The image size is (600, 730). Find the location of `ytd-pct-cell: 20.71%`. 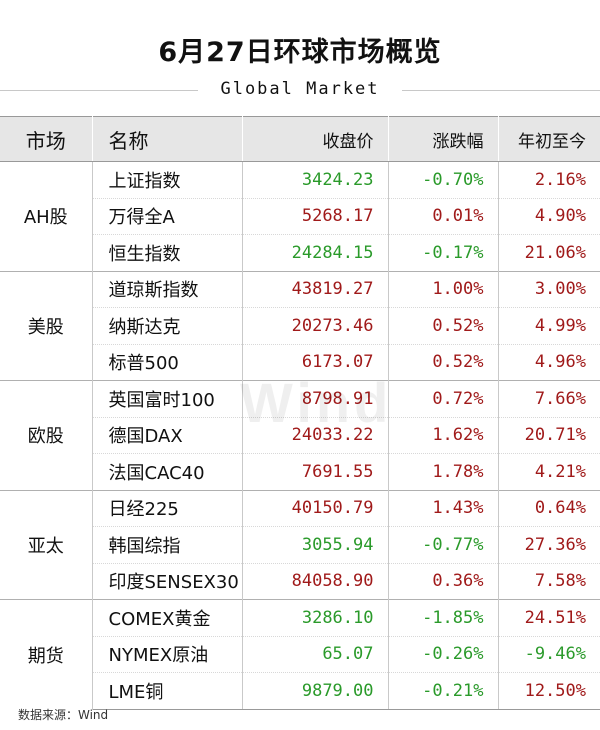

ytd-pct-cell: 20.71% is located at coordinates (549, 435).